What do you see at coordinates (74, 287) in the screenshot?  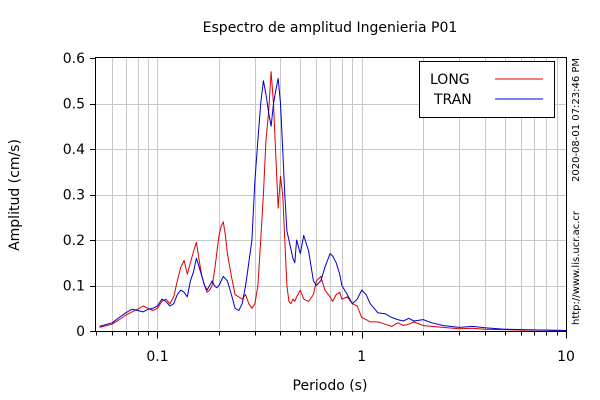 I see `y-tick-label: 0.1` at bounding box center [74, 287].